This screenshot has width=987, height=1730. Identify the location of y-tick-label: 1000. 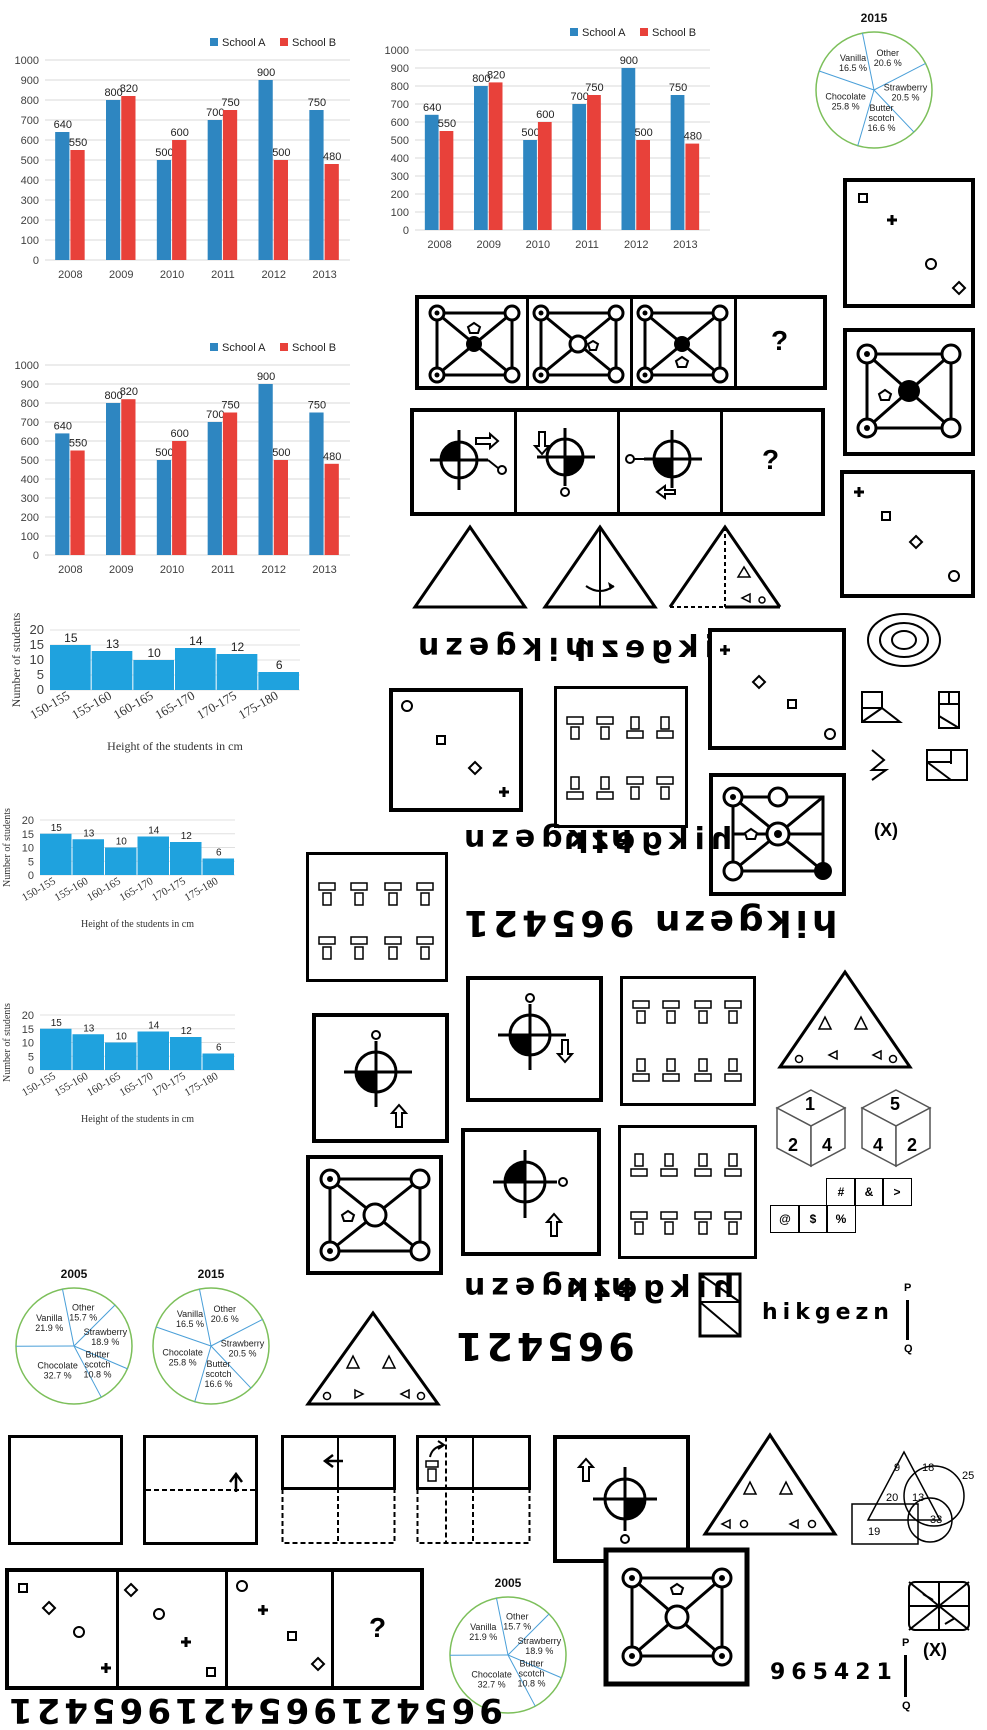
(397, 51).